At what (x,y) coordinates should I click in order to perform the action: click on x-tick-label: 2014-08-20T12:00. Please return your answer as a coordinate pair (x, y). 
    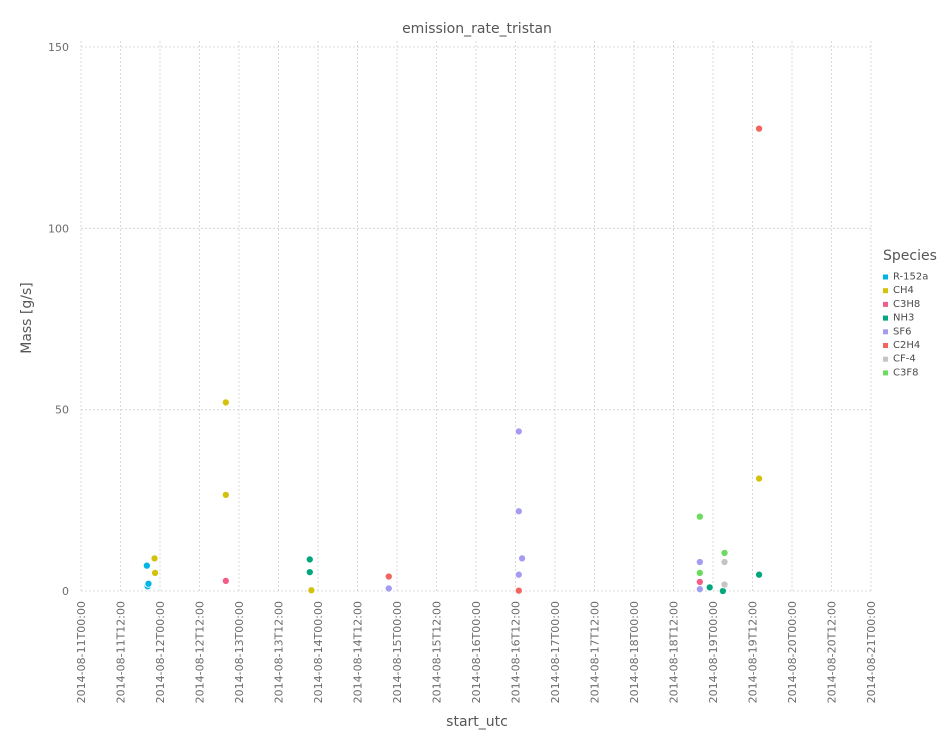
    Looking at the image, I should click on (832, 652).